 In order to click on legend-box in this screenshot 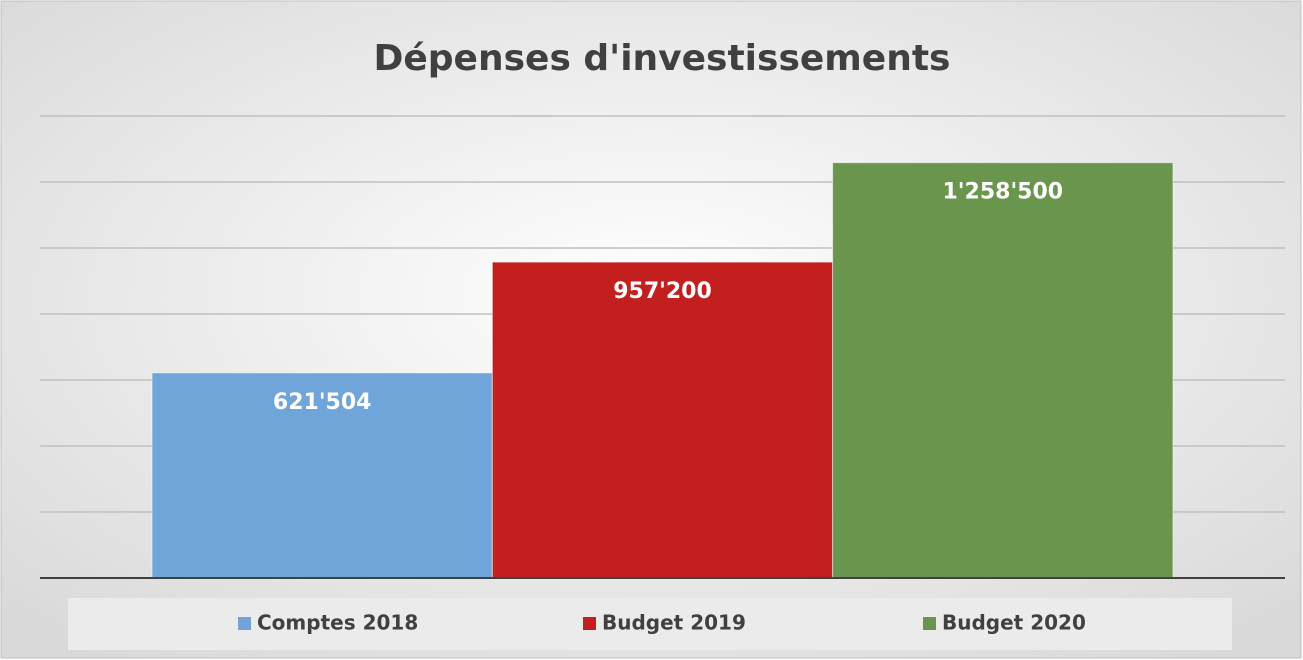, I will do `click(650, 624)`.